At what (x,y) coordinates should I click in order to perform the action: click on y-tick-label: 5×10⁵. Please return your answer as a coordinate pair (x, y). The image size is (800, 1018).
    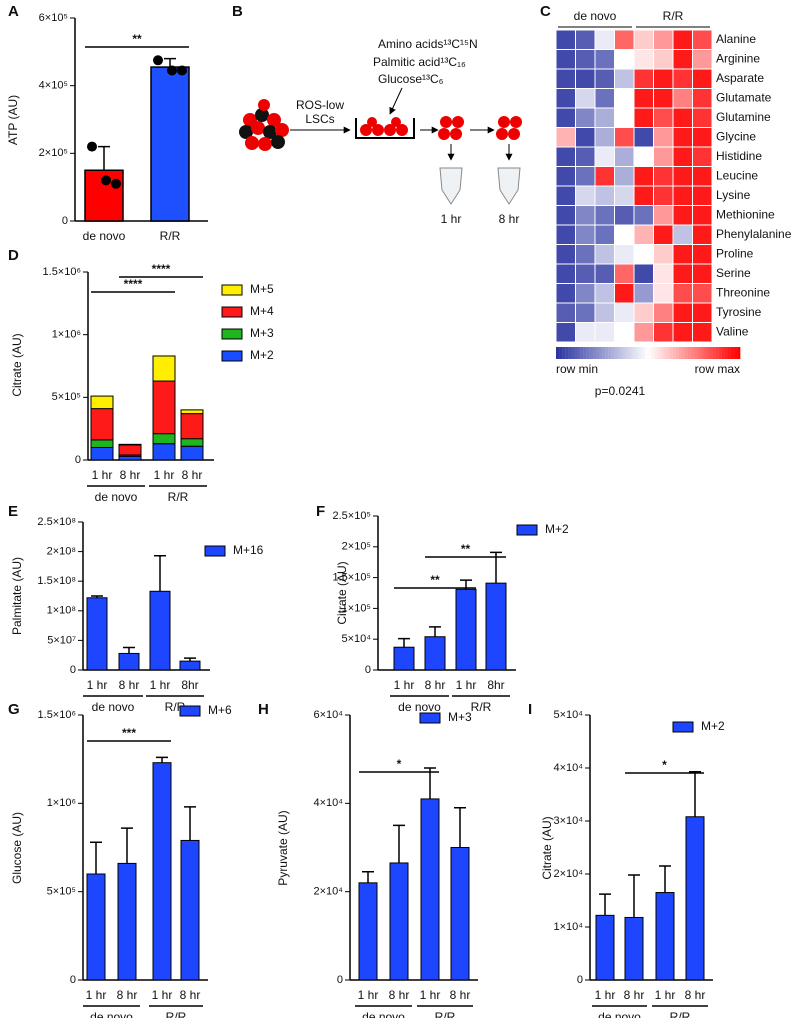
    Looking at the image, I should click on (66, 397).